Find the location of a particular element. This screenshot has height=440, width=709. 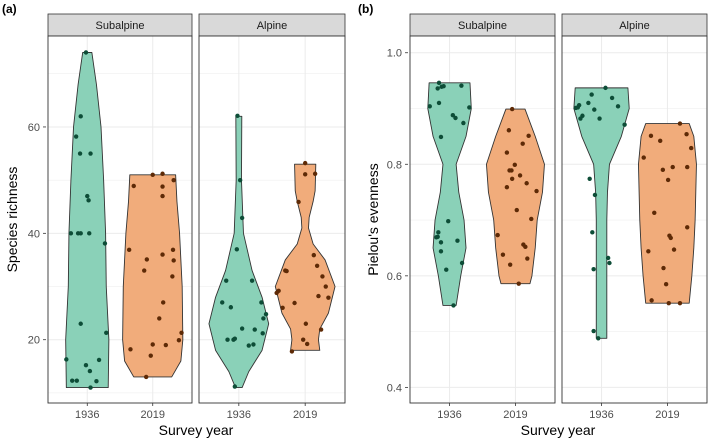

x-axis-title: Survey year is located at coordinates (196, 430).